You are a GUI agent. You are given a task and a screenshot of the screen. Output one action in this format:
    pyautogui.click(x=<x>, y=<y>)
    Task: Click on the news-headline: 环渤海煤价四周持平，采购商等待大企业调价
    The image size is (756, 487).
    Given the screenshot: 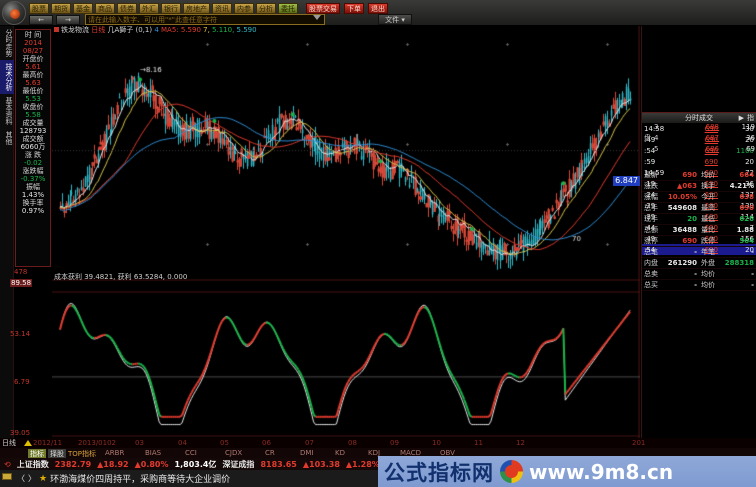 What is the action you would take?
    pyautogui.click(x=140, y=480)
    